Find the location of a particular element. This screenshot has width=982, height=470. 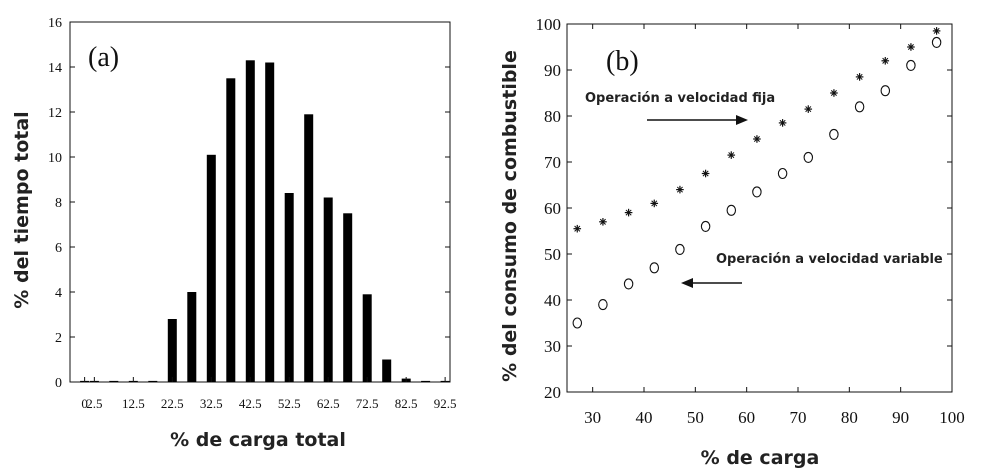

x-tick-label: 62.5 is located at coordinates (328, 403).